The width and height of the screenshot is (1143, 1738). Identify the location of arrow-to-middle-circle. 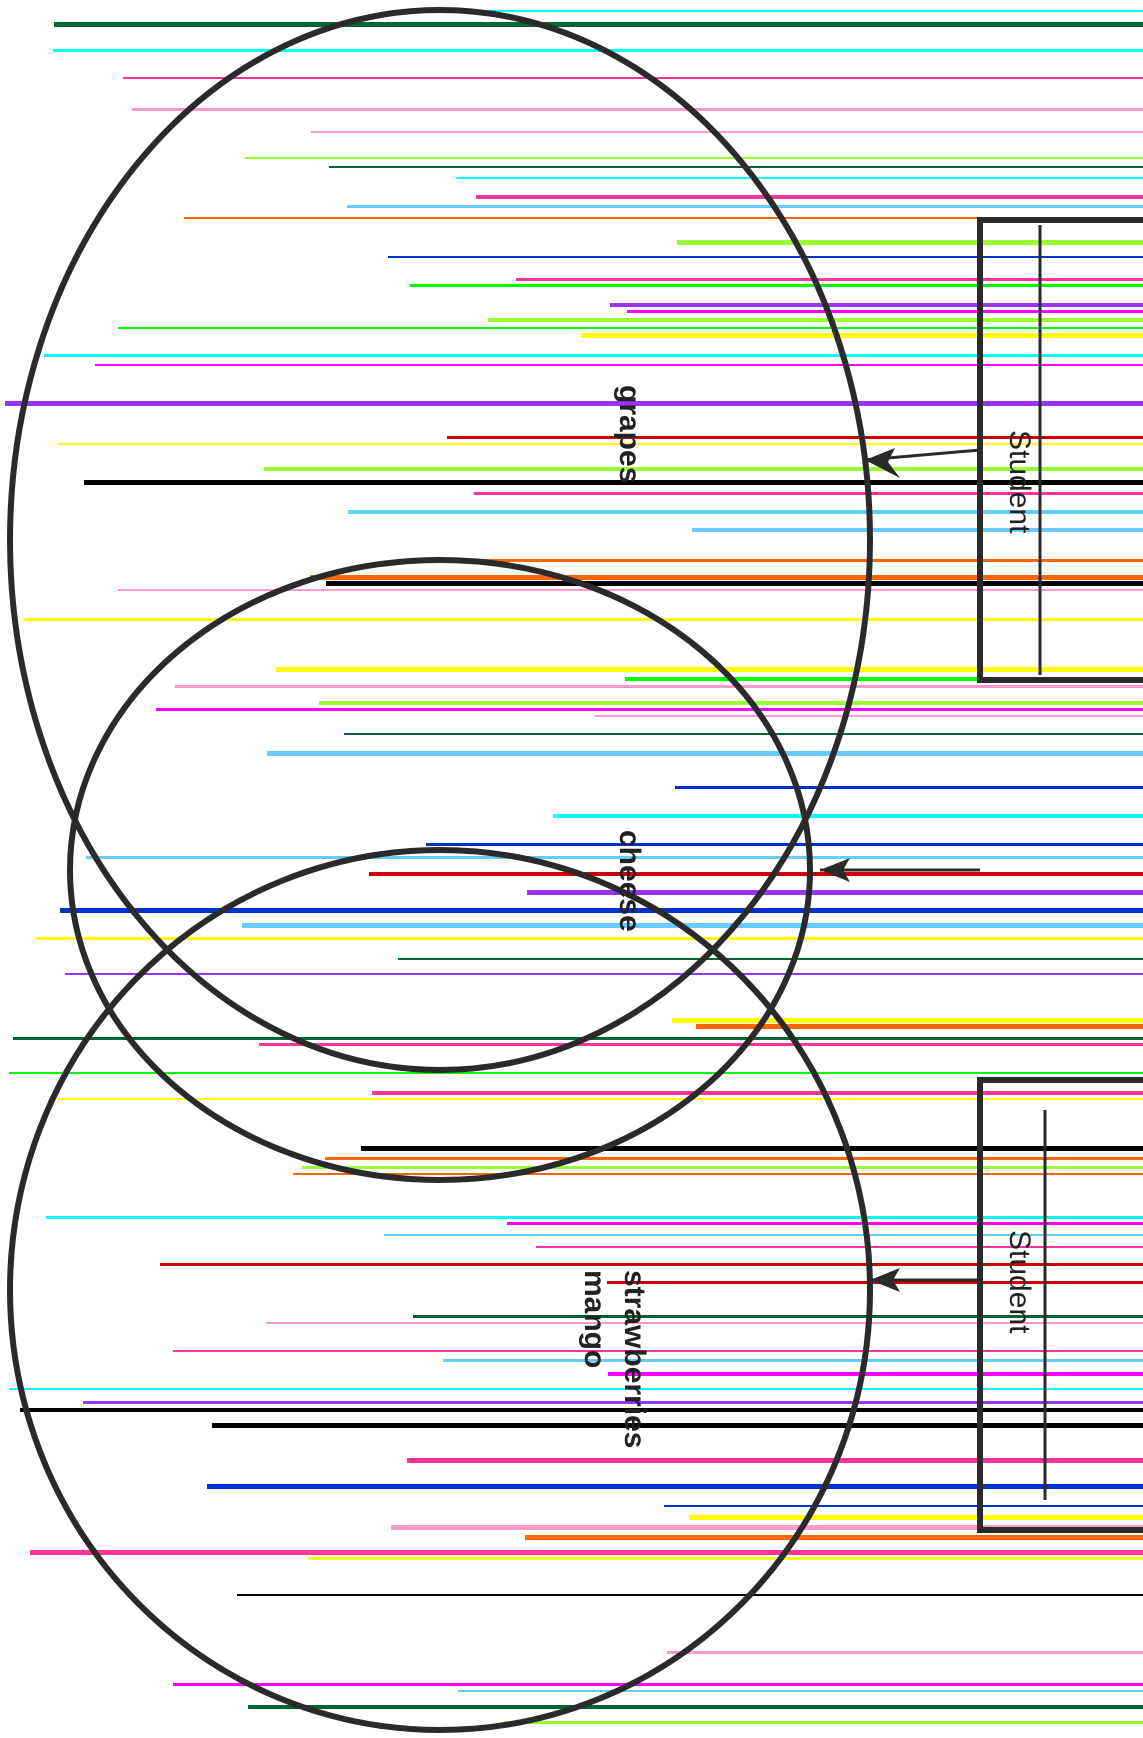
(900, 870).